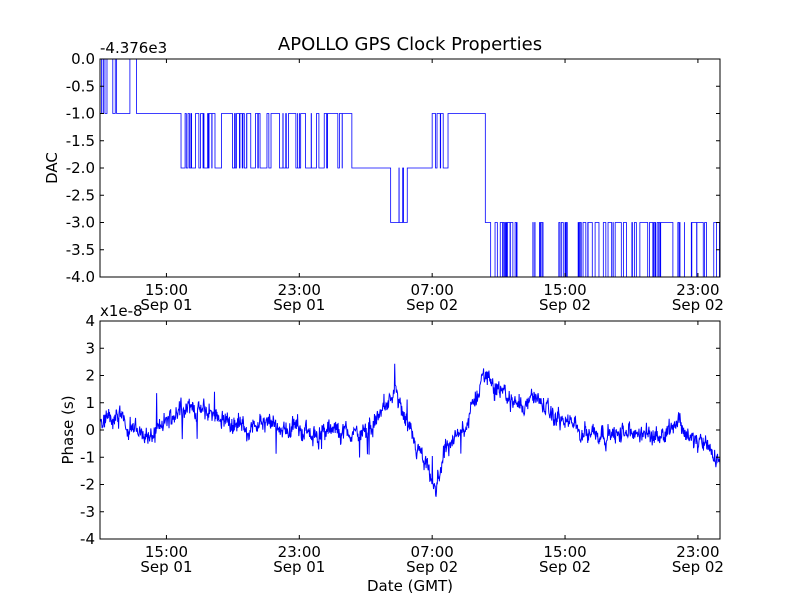  What do you see at coordinates (87, 539) in the screenshot?
I see `phase-ytick-label: -4` at bounding box center [87, 539].